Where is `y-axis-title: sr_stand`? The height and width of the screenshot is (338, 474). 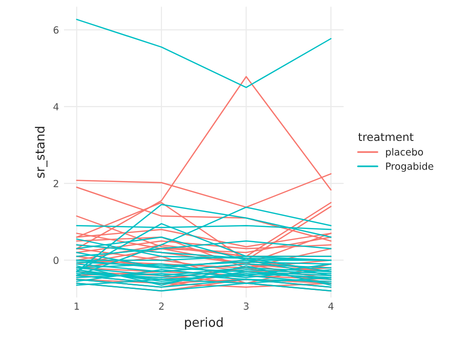 y-axis-title: sr_stand is located at coordinates (41, 152).